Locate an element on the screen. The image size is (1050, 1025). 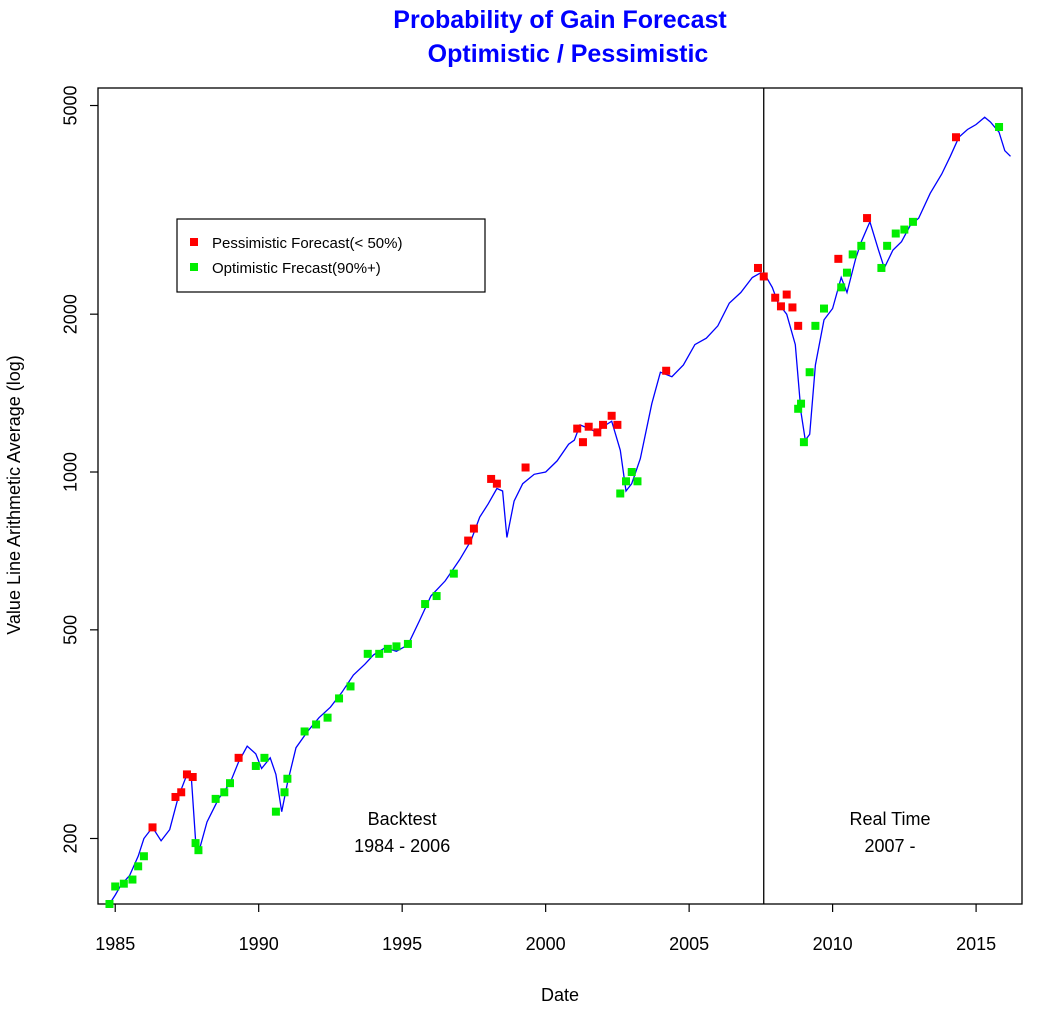
x-tick-label: 2005 is located at coordinates (689, 944).